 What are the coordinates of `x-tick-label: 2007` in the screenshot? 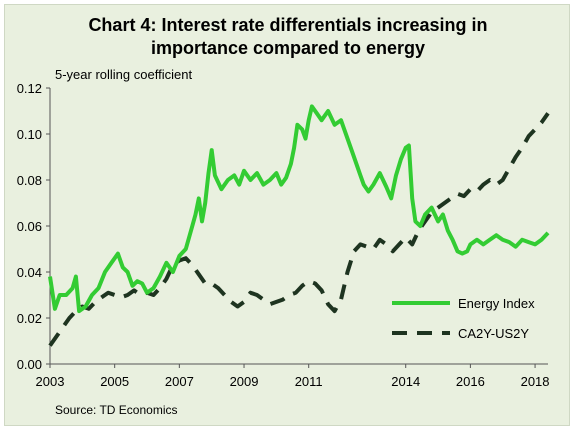 It's located at (179, 381).